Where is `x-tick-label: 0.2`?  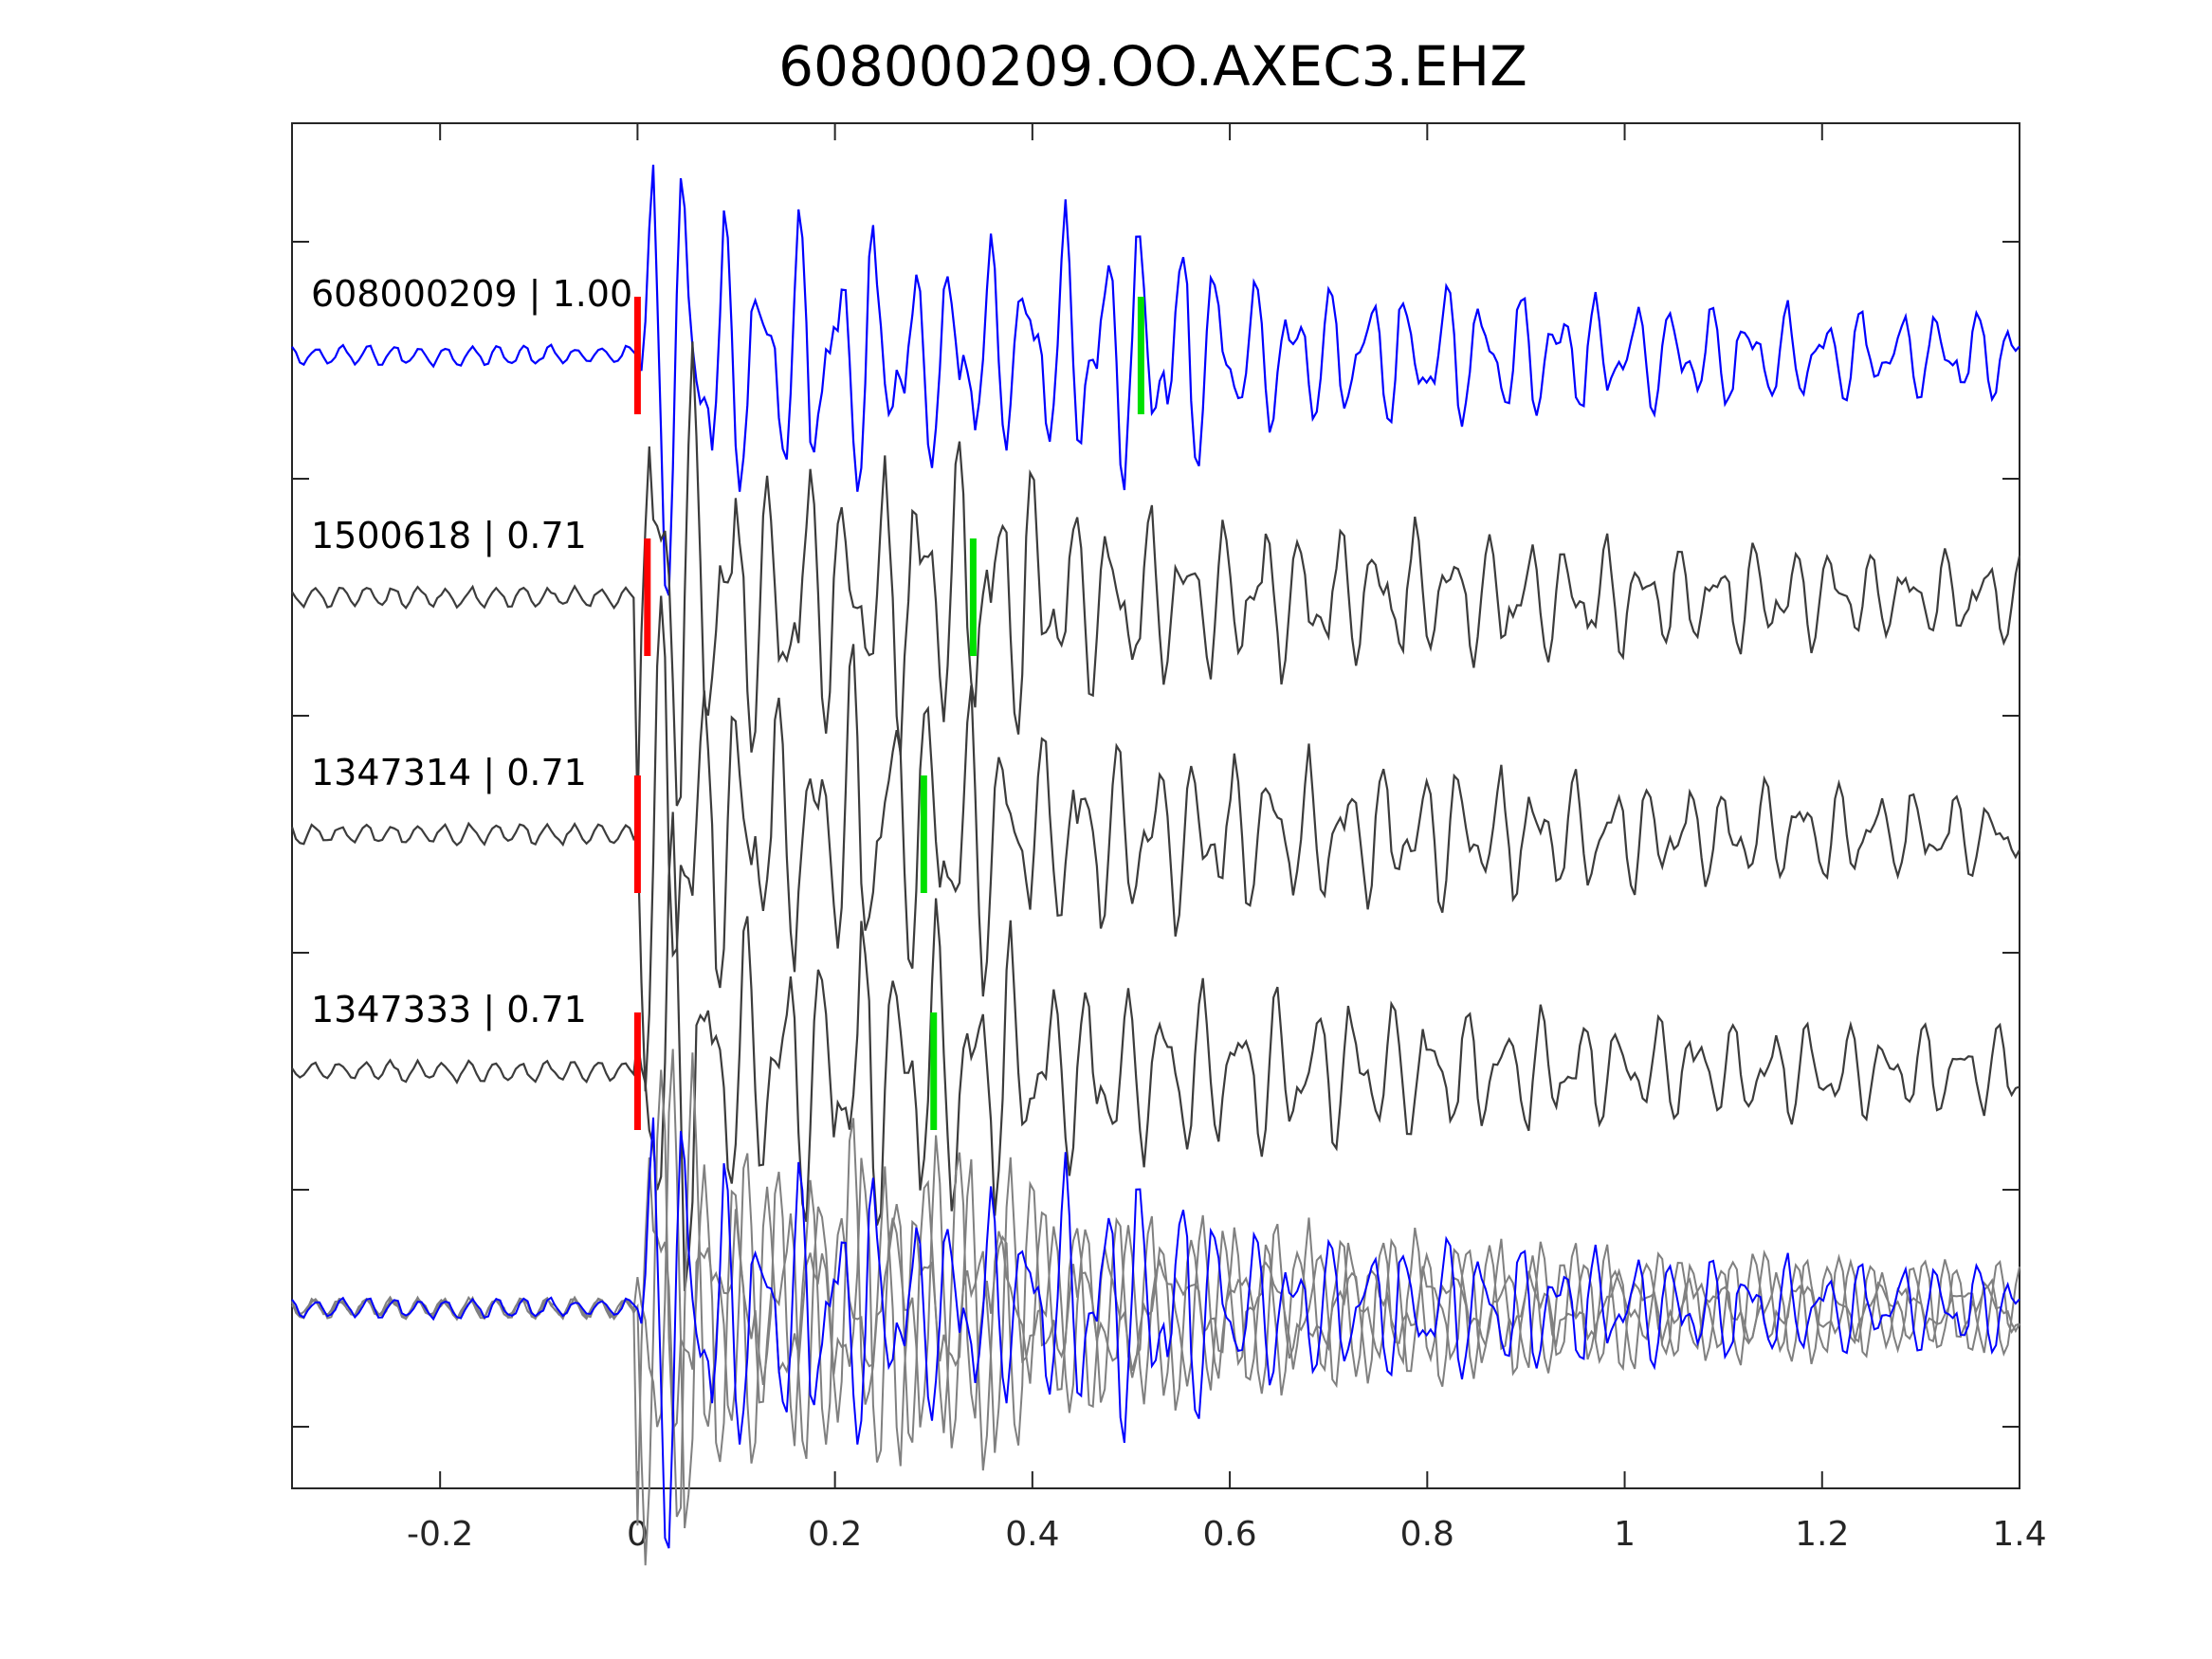 x-tick-label: 0.2 is located at coordinates (835, 1534).